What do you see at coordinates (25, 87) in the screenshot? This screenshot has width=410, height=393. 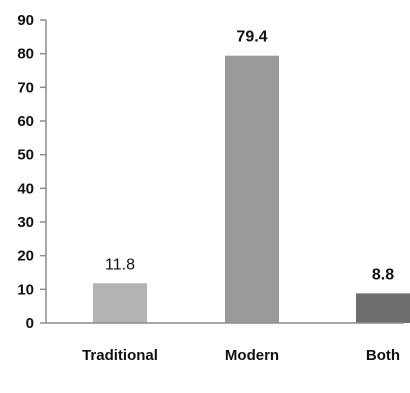 I see `y-tick-label: 70` at bounding box center [25, 87].